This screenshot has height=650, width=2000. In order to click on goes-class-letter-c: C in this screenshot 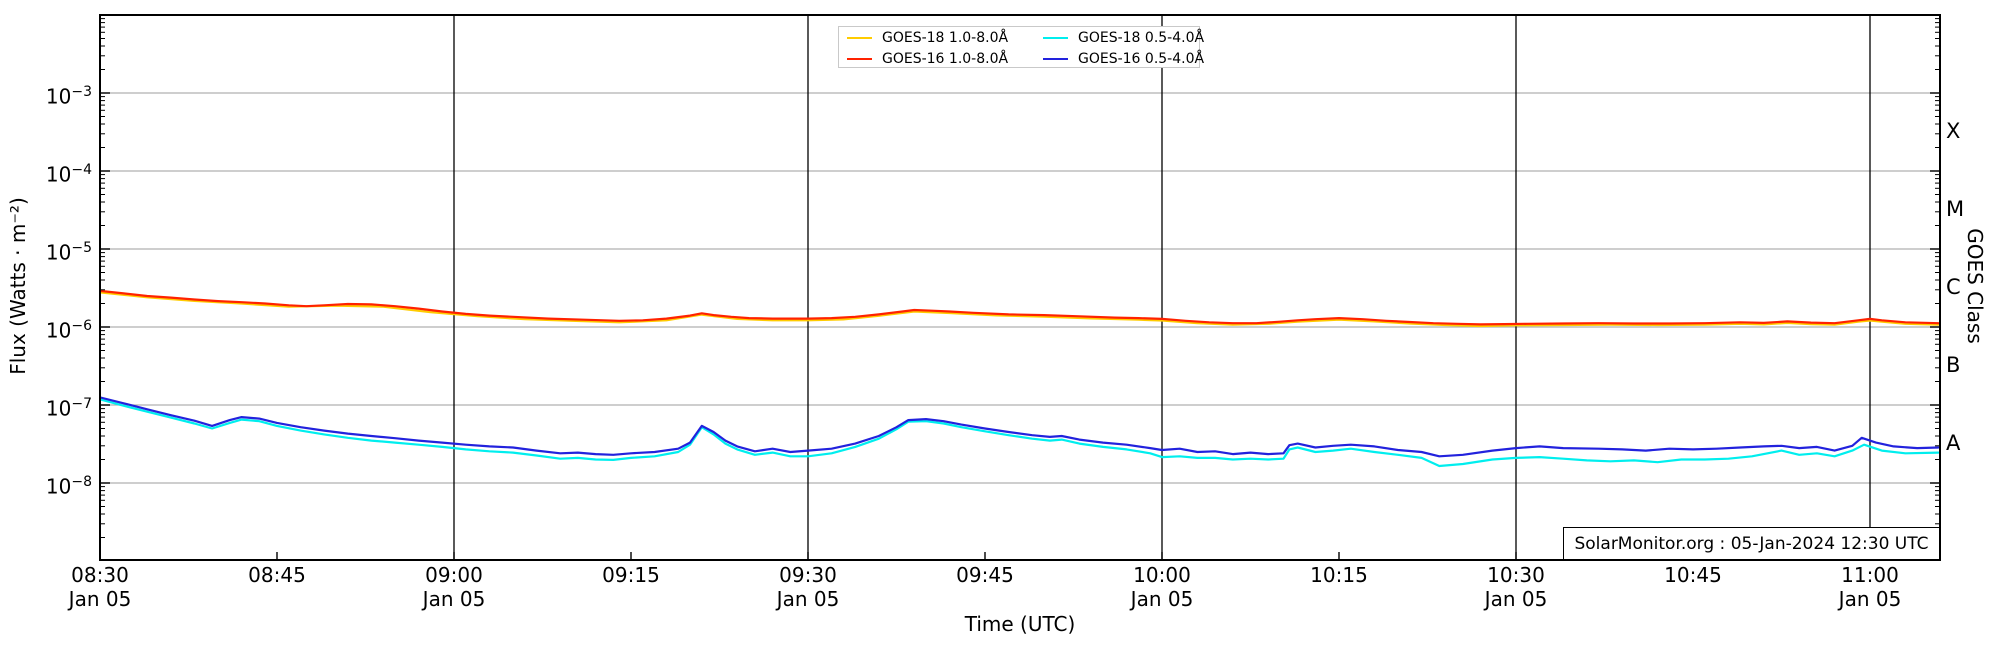, I will do `click(1953, 287)`.